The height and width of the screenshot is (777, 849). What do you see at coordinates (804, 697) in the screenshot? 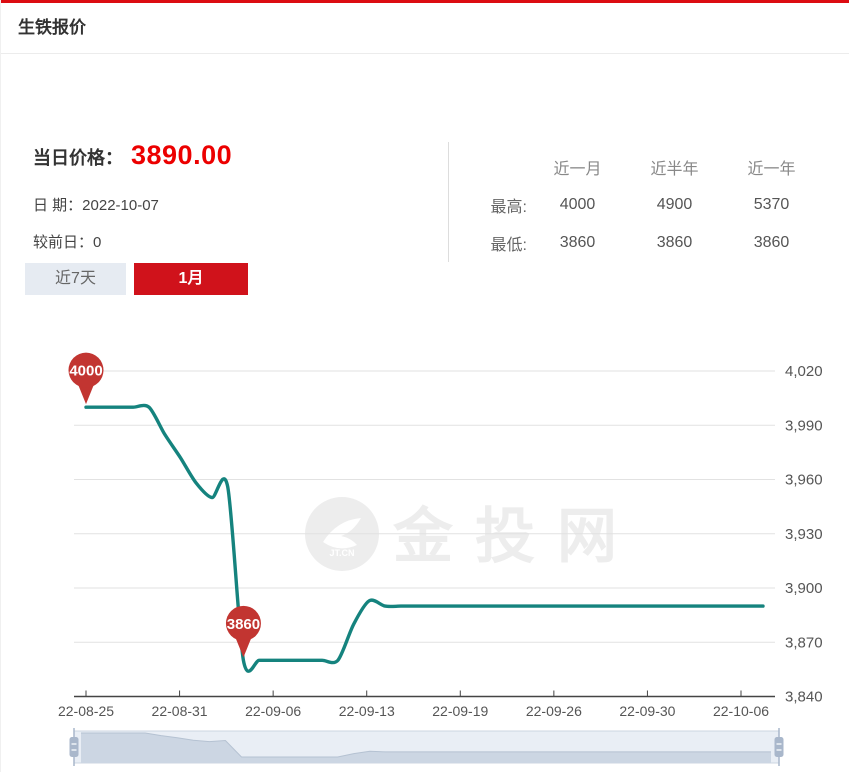
I see `y-tick-label: 3,840` at bounding box center [804, 697].